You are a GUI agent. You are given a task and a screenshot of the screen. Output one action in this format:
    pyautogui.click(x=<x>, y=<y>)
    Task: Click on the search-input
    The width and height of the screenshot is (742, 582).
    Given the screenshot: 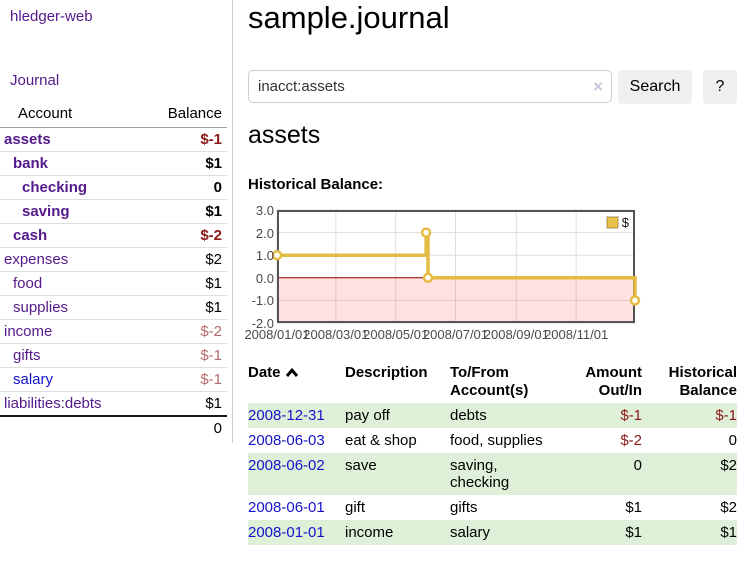 What is the action you would take?
    pyautogui.click(x=430, y=86)
    